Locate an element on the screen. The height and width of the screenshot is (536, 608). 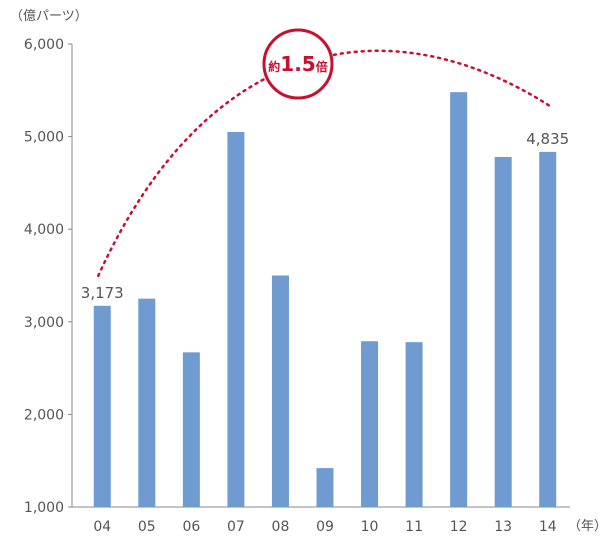
x-tick-label: 10 is located at coordinates (370, 527).